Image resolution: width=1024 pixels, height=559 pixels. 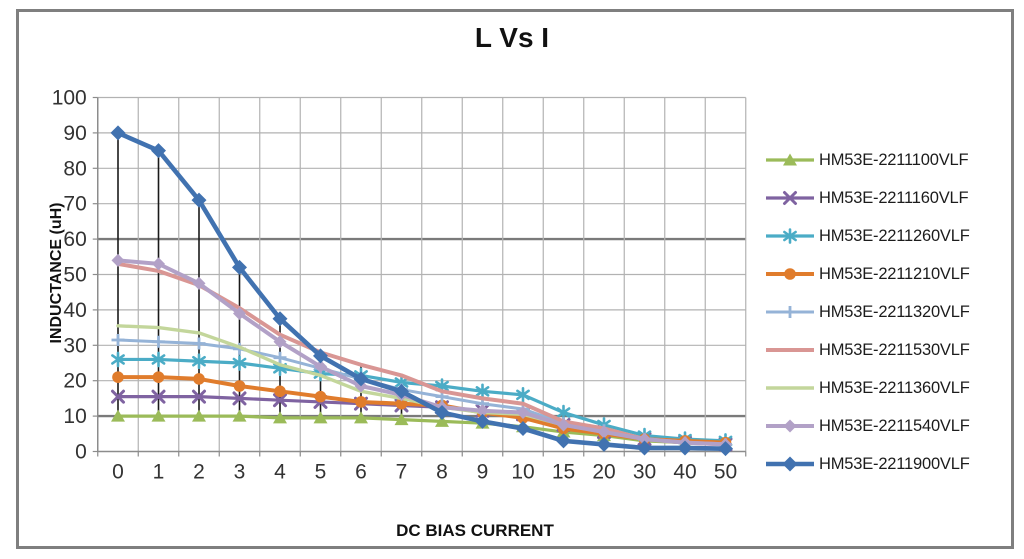 I want to click on x-tick-label: 10, so click(x=522, y=472).